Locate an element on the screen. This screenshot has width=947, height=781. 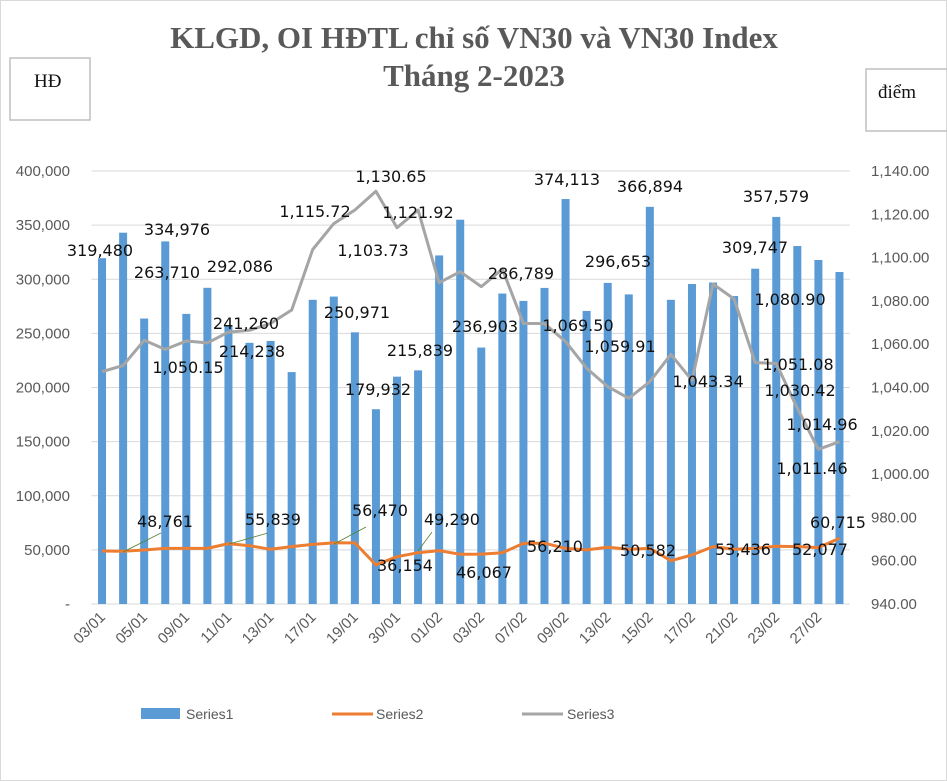
data-label-series3: 1,121.92 is located at coordinates (417, 212).